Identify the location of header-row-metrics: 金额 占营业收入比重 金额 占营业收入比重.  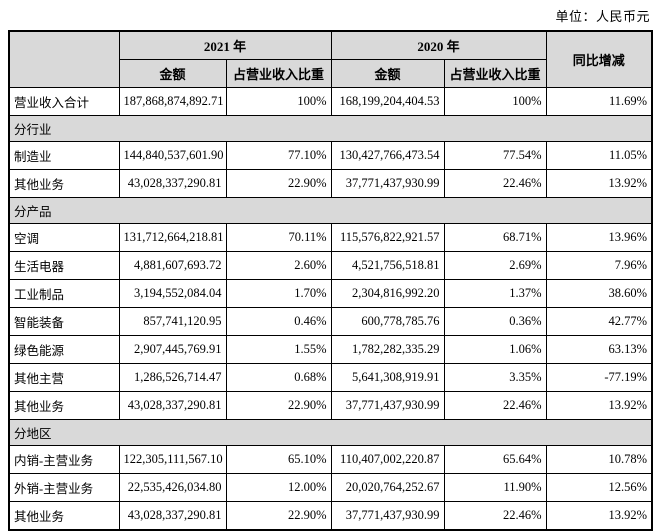
(330, 73).